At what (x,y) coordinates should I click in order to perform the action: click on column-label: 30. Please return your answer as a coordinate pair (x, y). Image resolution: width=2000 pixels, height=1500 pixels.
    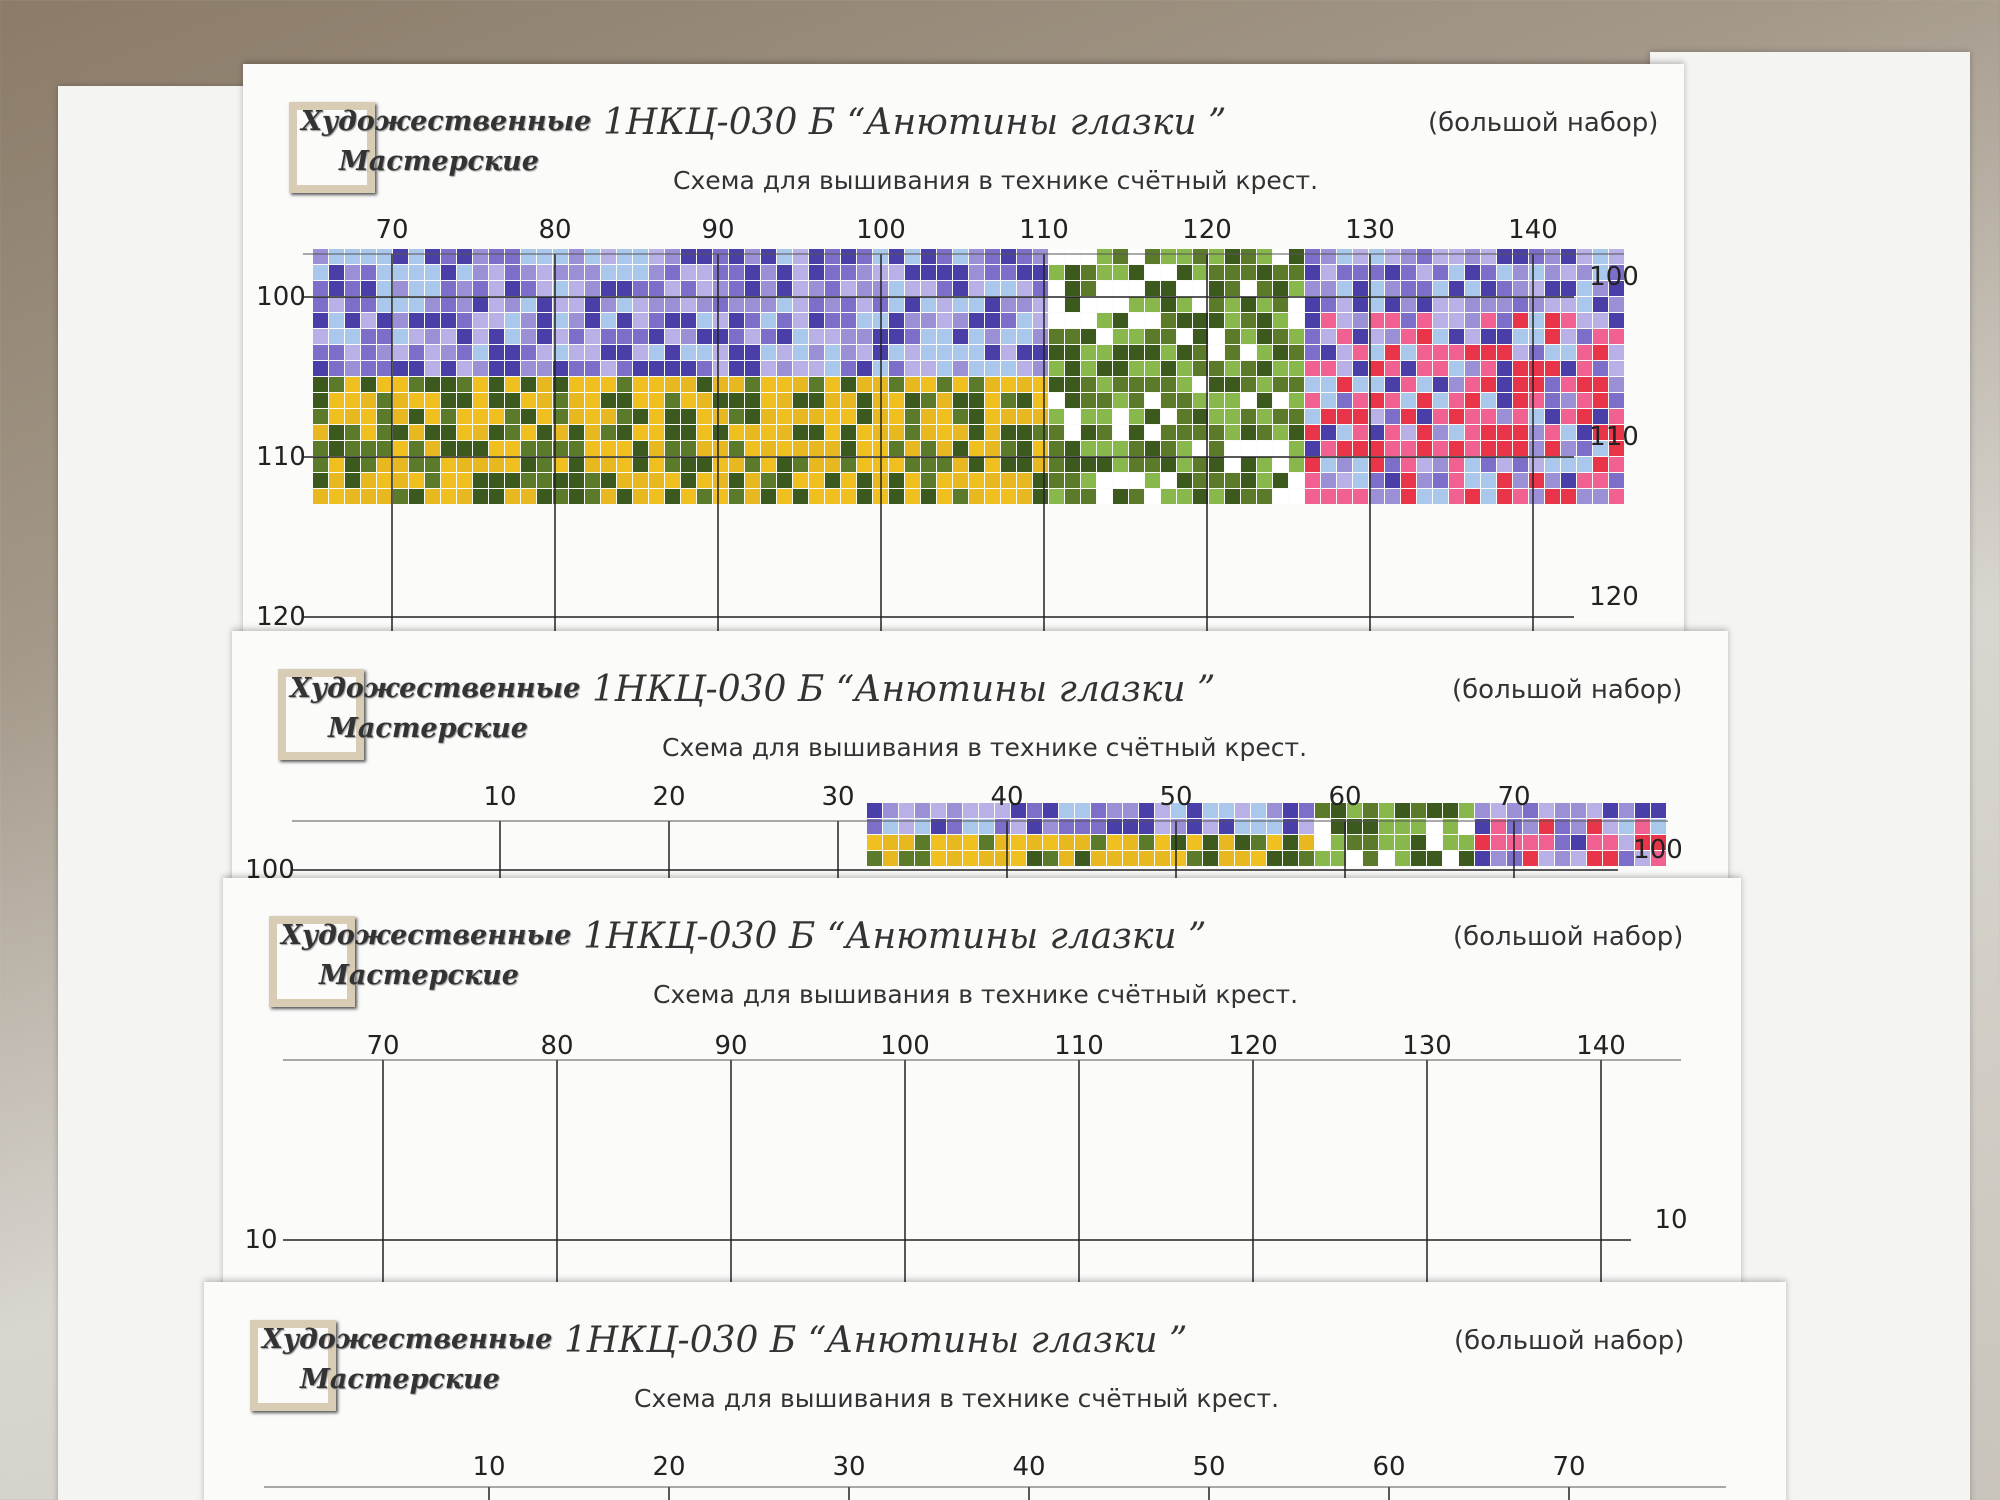
    Looking at the image, I should click on (838, 797).